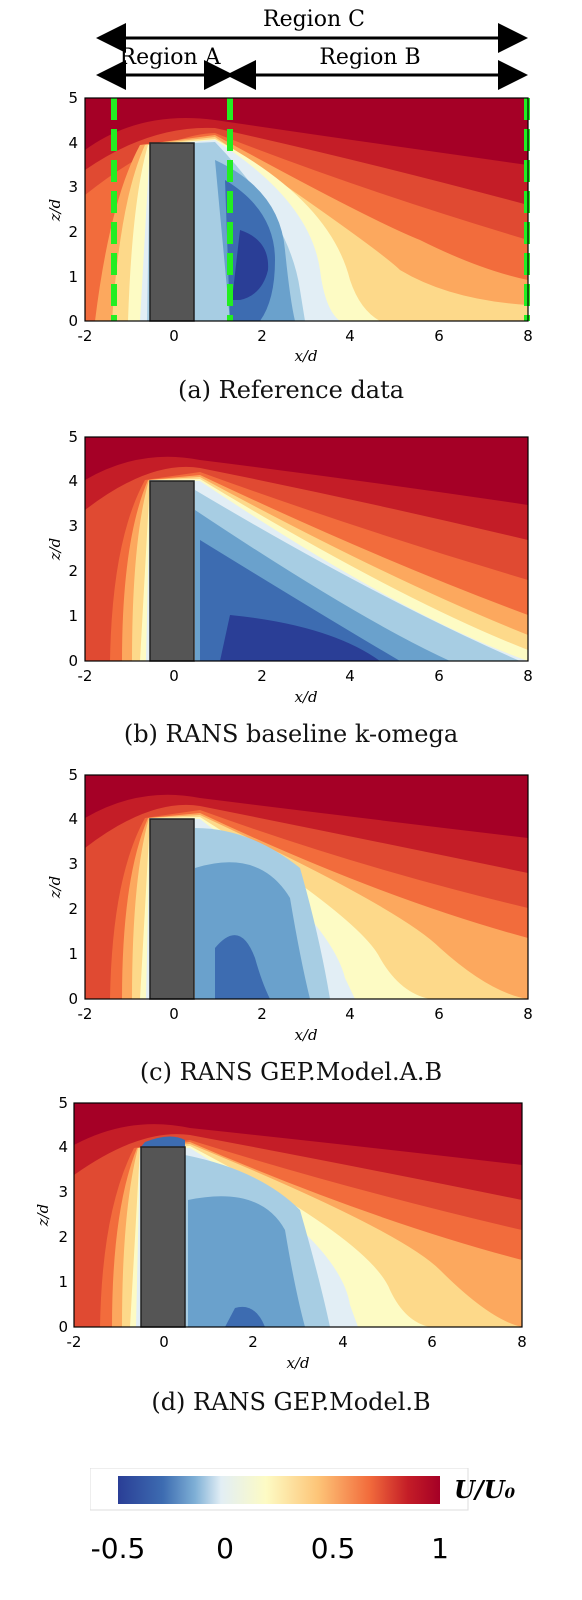 The height and width of the screenshot is (1600, 582). What do you see at coordinates (171, 57) in the screenshot?
I see `region-a-label: Region A` at bounding box center [171, 57].